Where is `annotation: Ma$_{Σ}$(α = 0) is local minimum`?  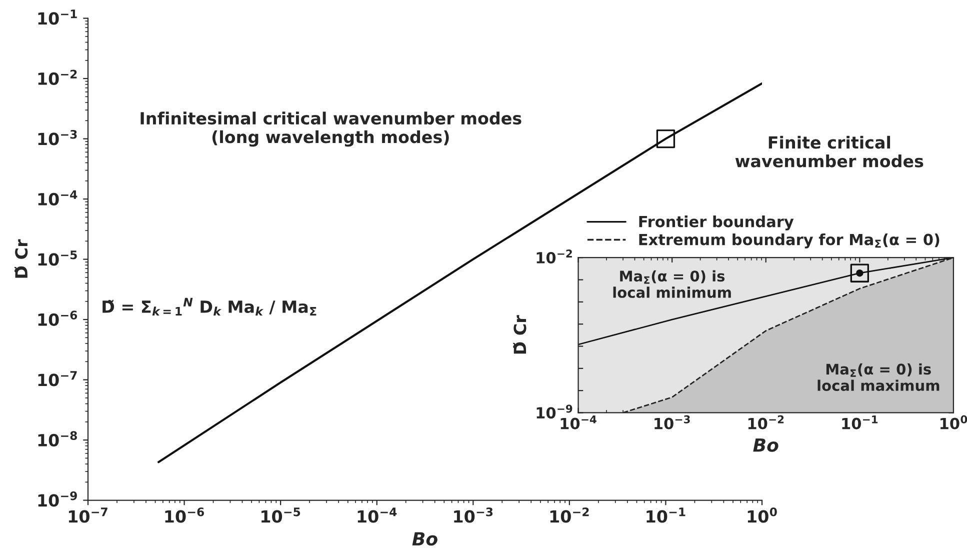 annotation: Ma$_{Σ}$(α = 0) is local minimum is located at coordinates (672, 284).